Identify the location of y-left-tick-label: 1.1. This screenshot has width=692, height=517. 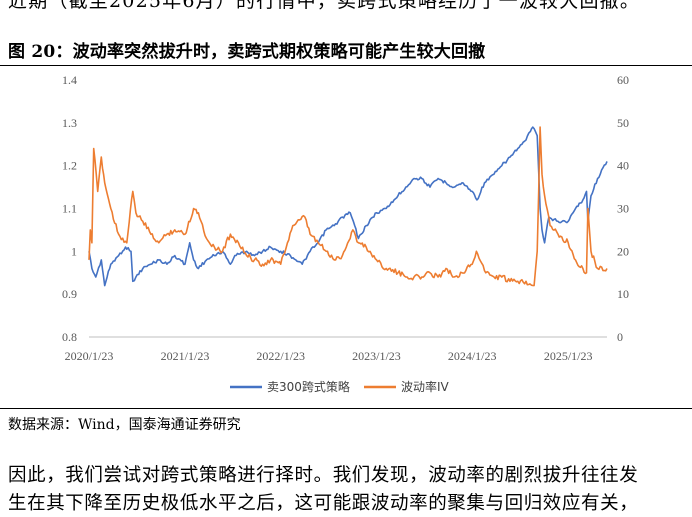
(69, 209).